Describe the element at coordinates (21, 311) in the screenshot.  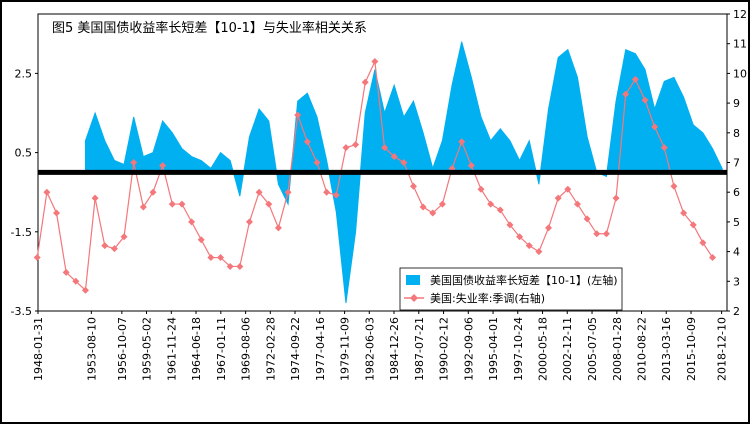
I see `y-tick-label: -3.5` at that location.